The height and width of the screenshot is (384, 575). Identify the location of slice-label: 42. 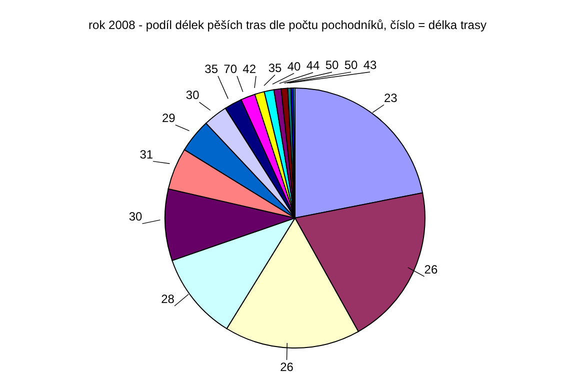
(249, 69).